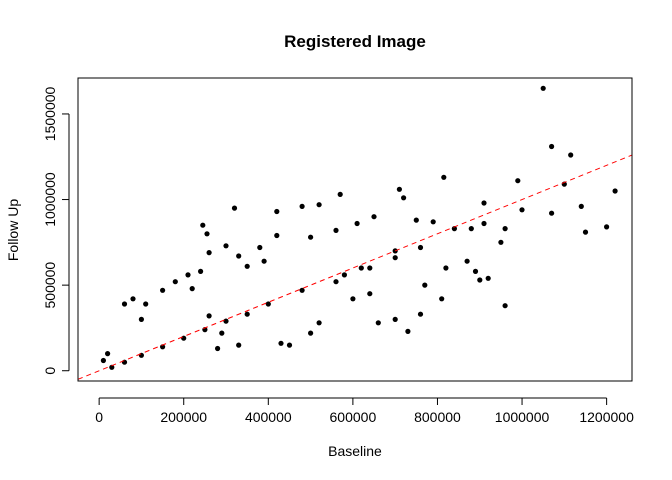 The height and width of the screenshot is (480, 672). Describe the element at coordinates (606, 417) in the screenshot. I see `x-tick-label: 1200000` at that location.